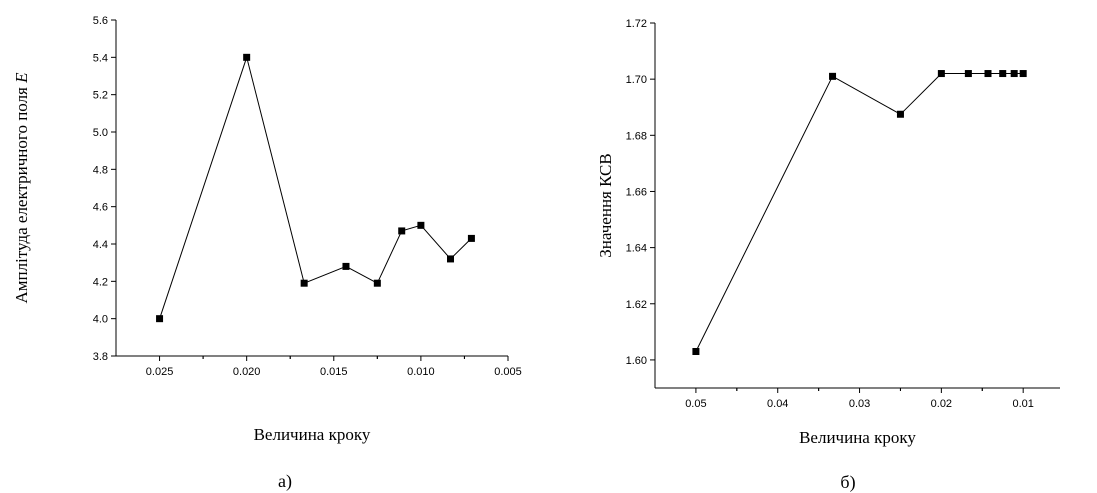 This screenshot has width=1097, height=493. What do you see at coordinates (100, 170) in the screenshot?
I see `y-tick-label: 4.8` at bounding box center [100, 170].